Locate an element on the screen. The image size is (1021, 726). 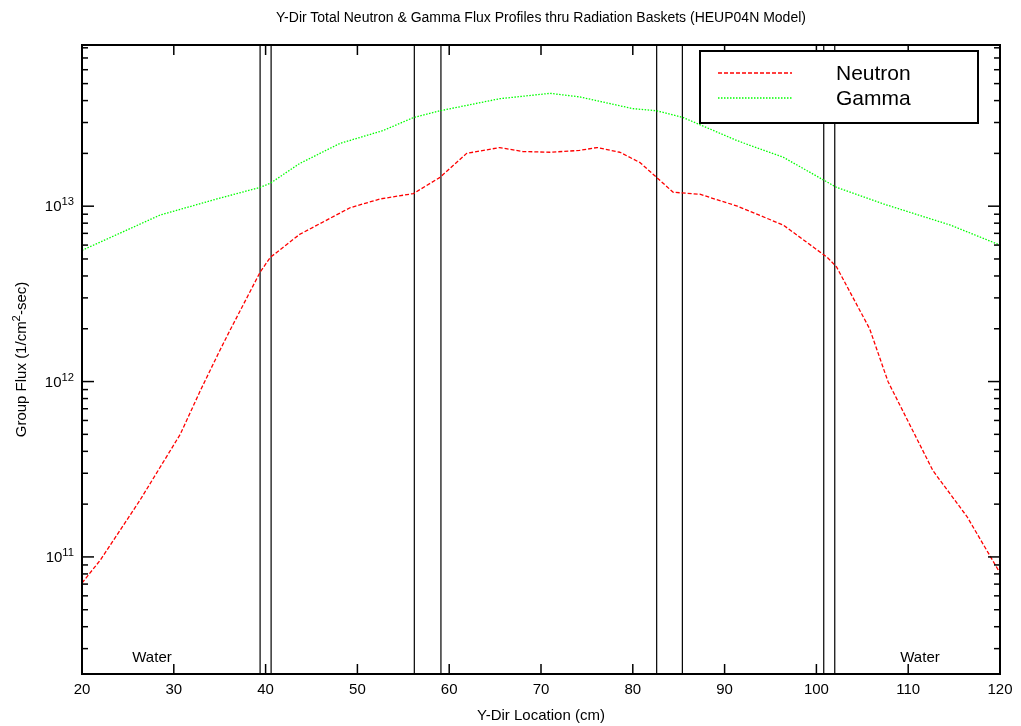
x-tick-label: 80 is located at coordinates (633, 688).